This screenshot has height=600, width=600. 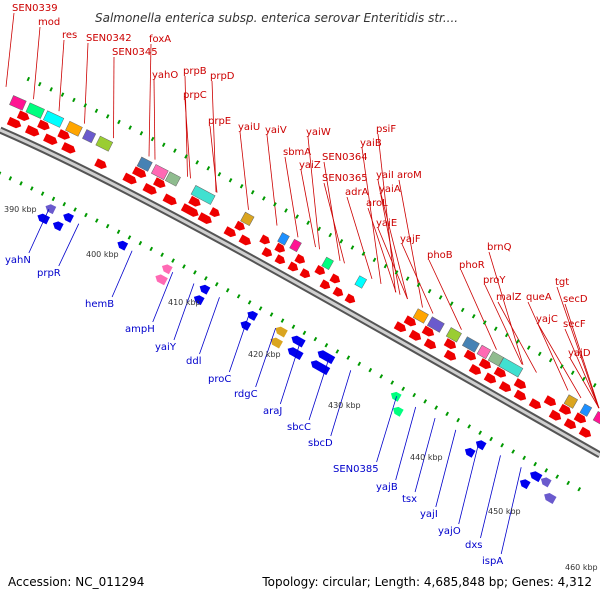 I want to click on gene-label: adrA, so click(x=357, y=192).